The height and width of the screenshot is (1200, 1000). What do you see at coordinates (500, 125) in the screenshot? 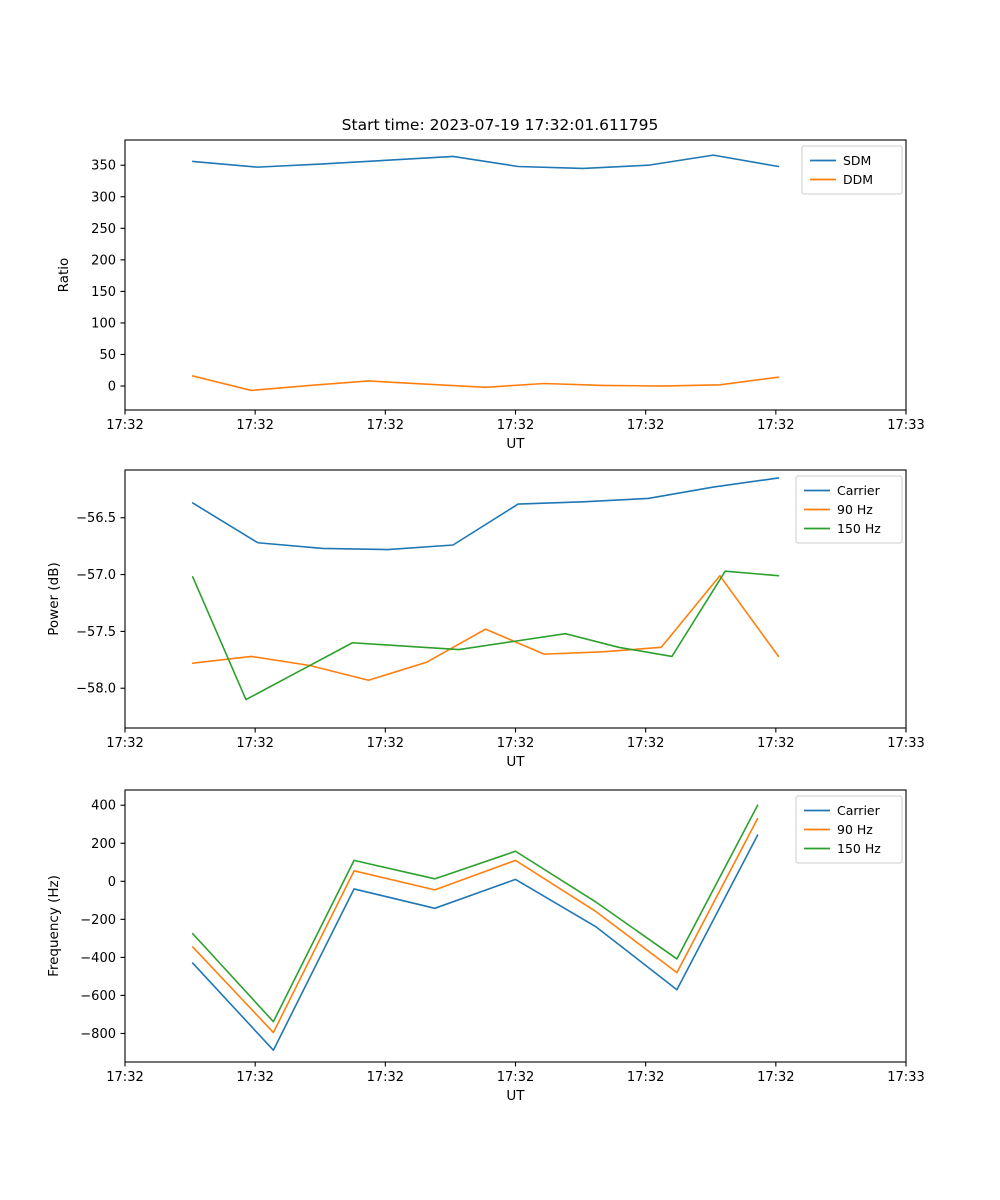
I see `figure-title: Start time: 2023-07-19 17:32:01.611795` at bounding box center [500, 125].